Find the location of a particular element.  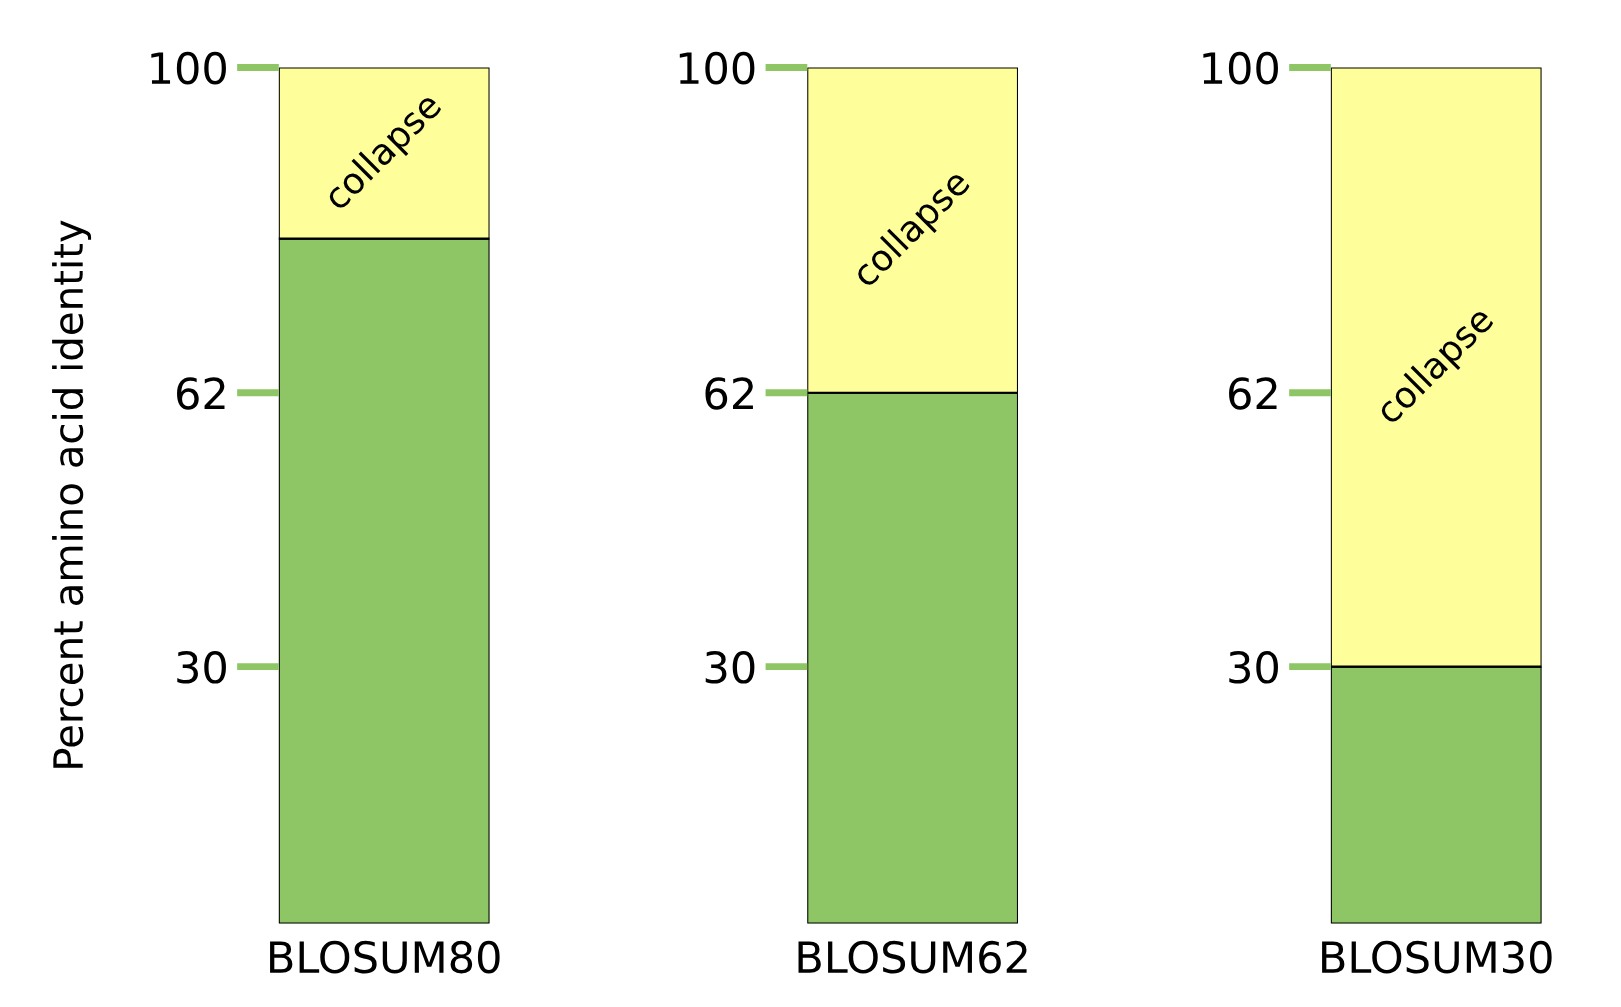

x-tick-label: BLOSUM80 is located at coordinates (385, 957).